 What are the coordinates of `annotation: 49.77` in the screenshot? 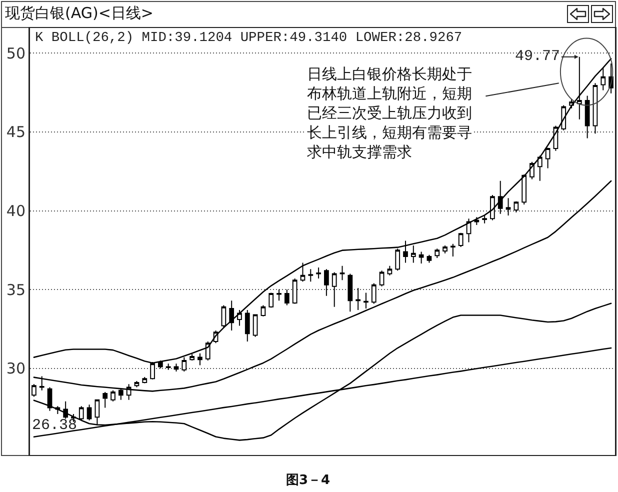 It's located at (537, 56).